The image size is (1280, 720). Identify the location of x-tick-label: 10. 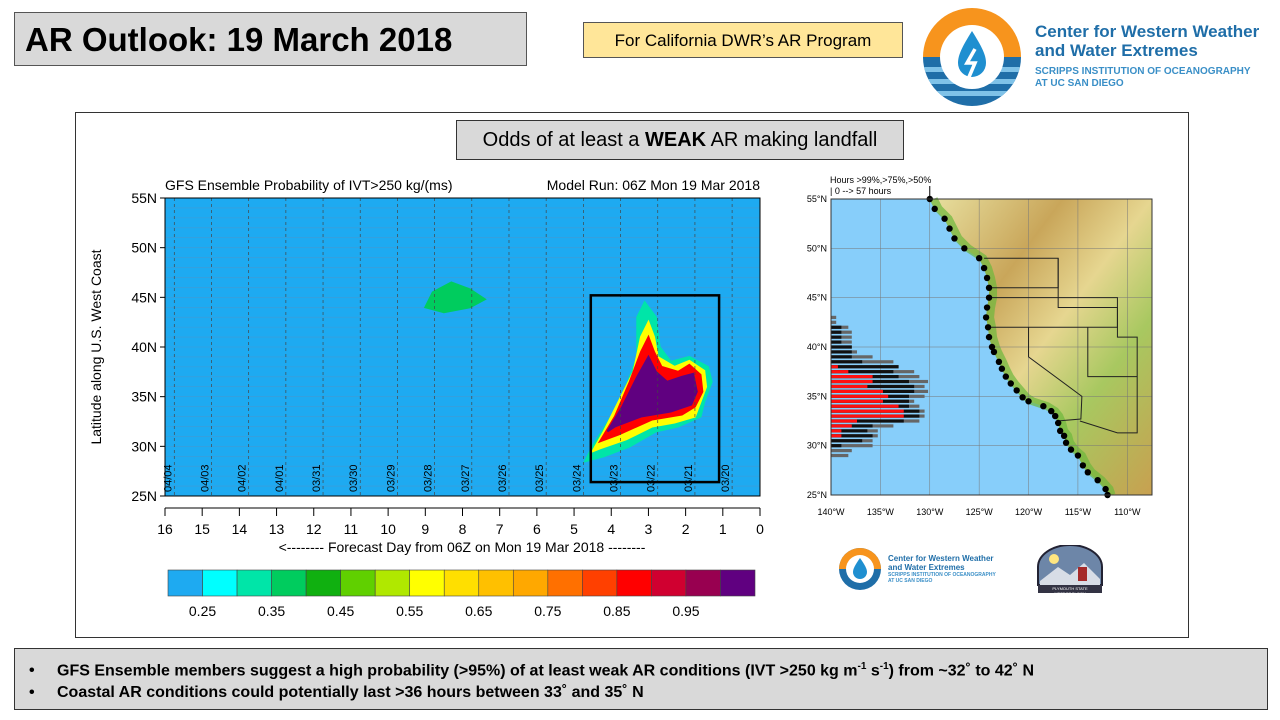
(388, 529).